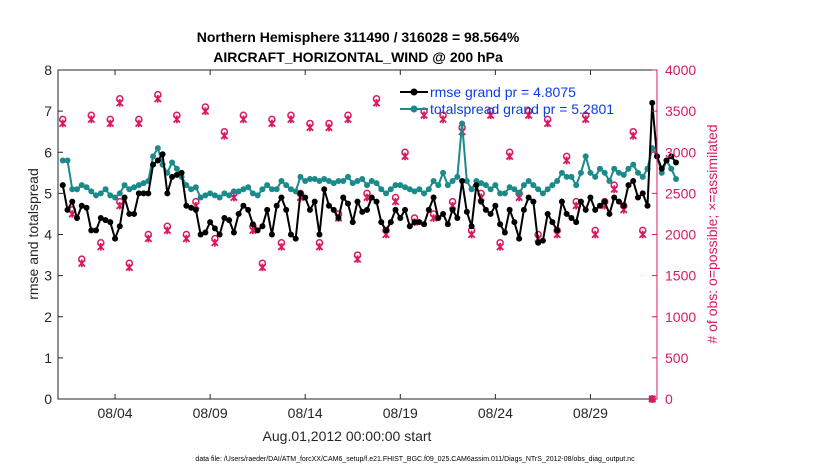  I want to click on x-tick-label: 08/29, so click(590, 413).